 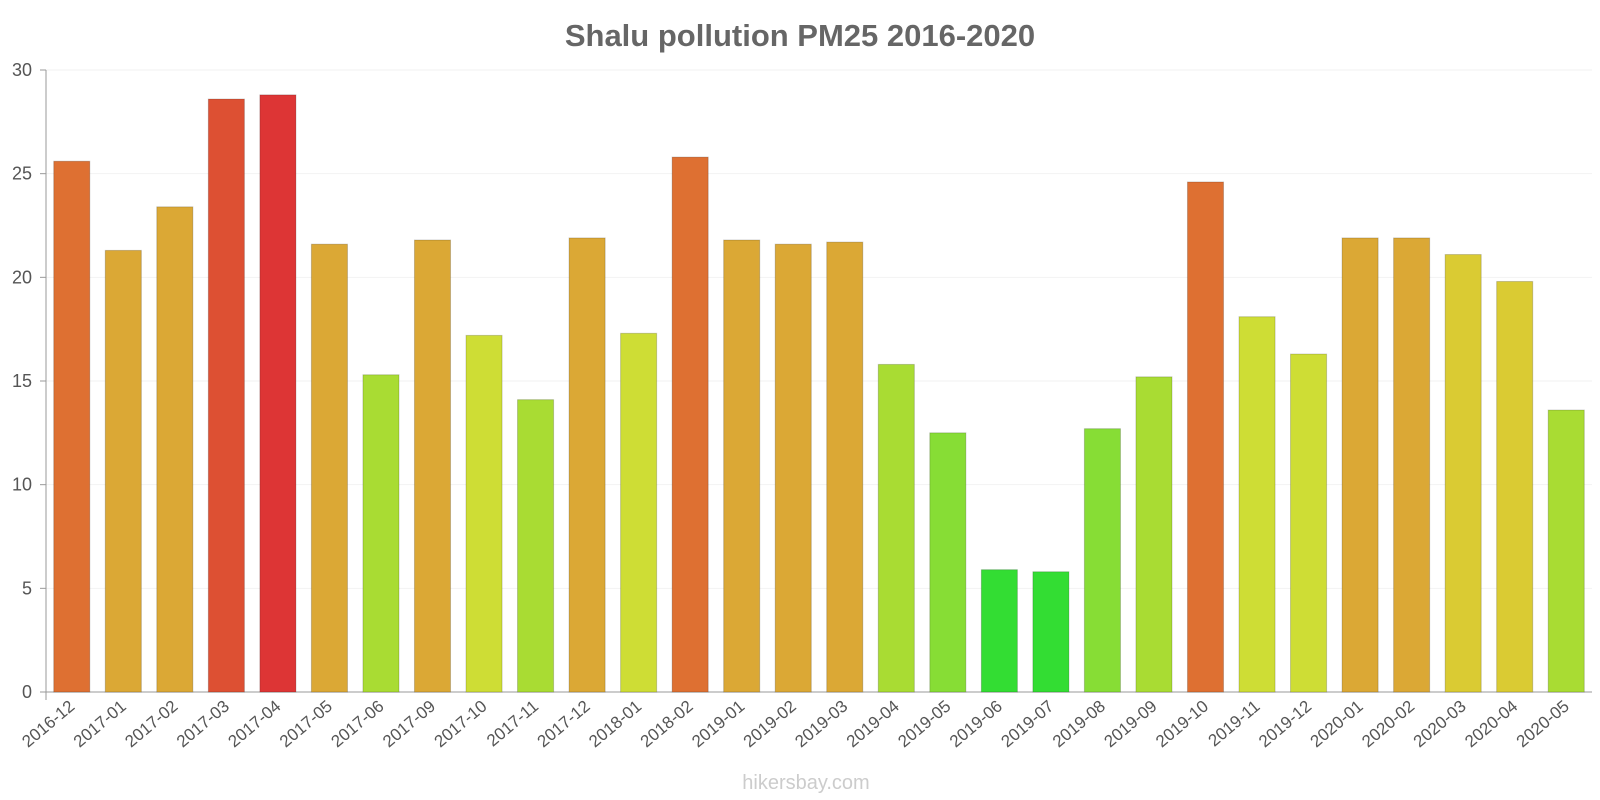 What do you see at coordinates (22, 174) in the screenshot?
I see `y-tick-label: 25` at bounding box center [22, 174].